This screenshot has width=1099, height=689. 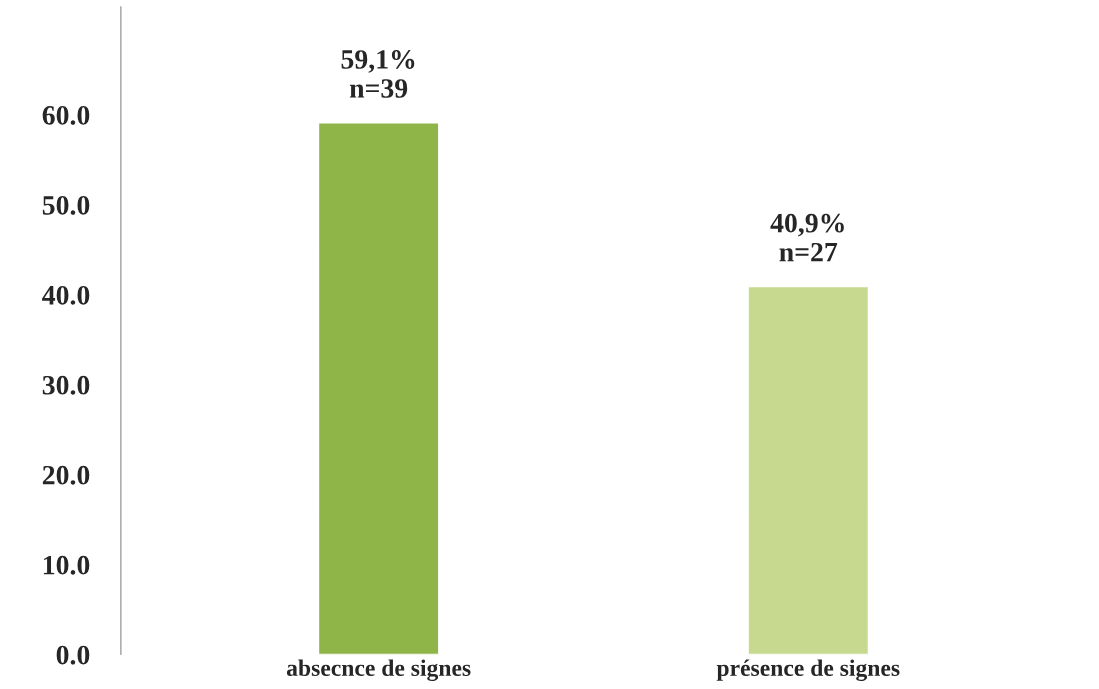 I want to click on y-tick-label: 20.0, so click(x=66, y=475).